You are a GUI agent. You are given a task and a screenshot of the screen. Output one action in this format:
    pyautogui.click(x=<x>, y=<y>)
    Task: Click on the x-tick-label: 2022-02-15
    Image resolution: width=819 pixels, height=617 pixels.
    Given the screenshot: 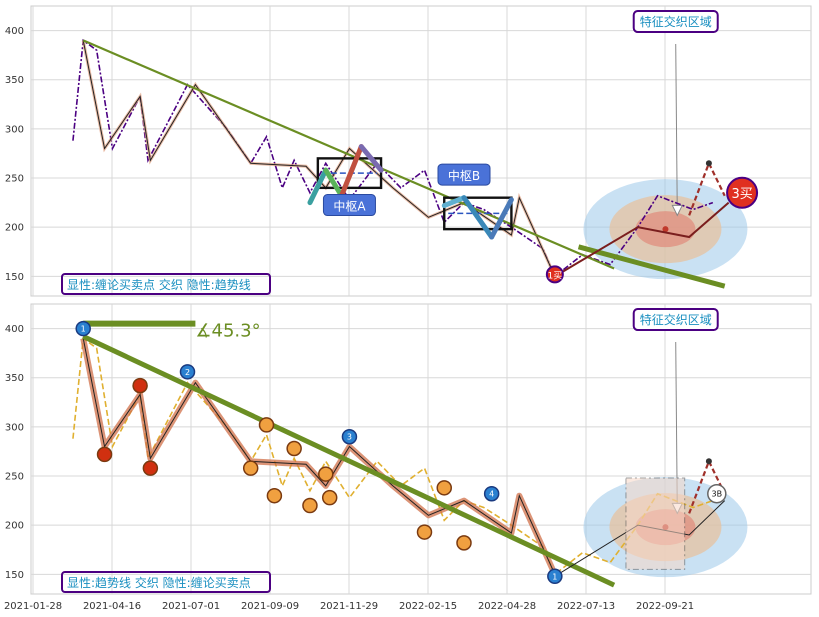 What is the action you would take?
    pyautogui.click(x=428, y=606)
    